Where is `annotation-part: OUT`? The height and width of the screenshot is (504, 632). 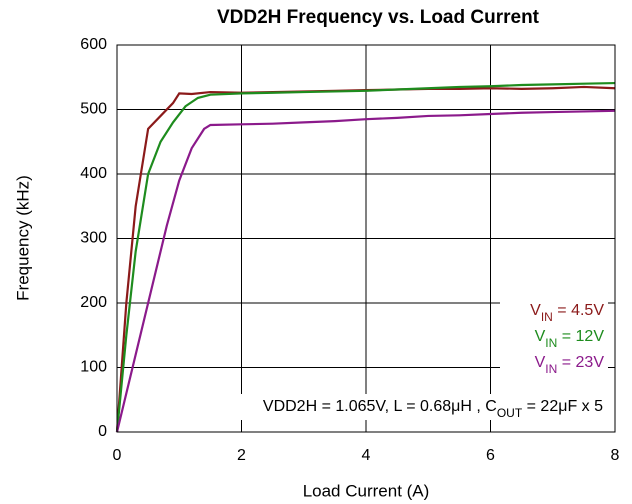 annotation-part: OUT is located at coordinates (510, 413).